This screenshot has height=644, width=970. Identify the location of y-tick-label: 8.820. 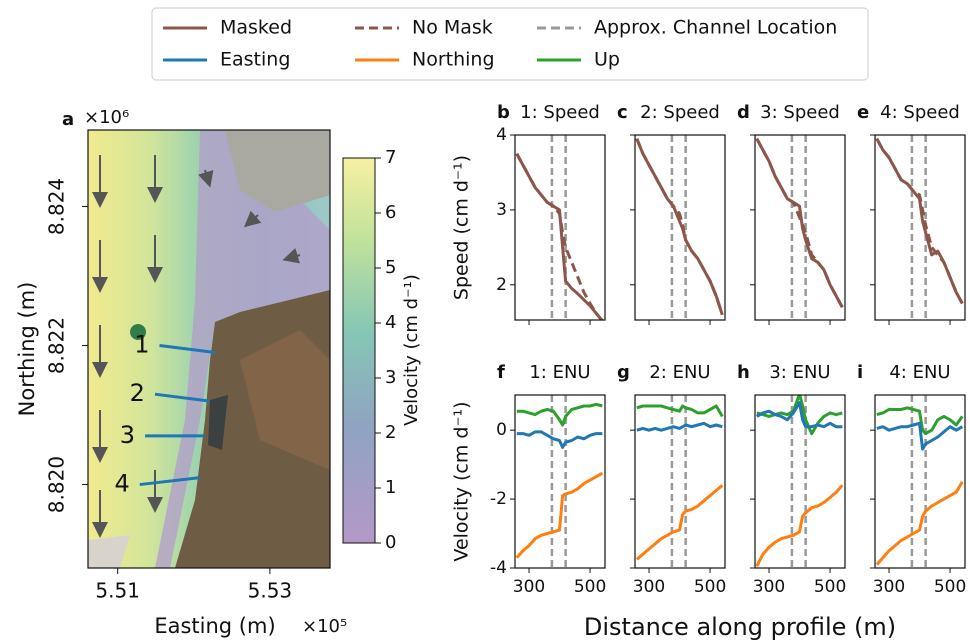
(57, 484).